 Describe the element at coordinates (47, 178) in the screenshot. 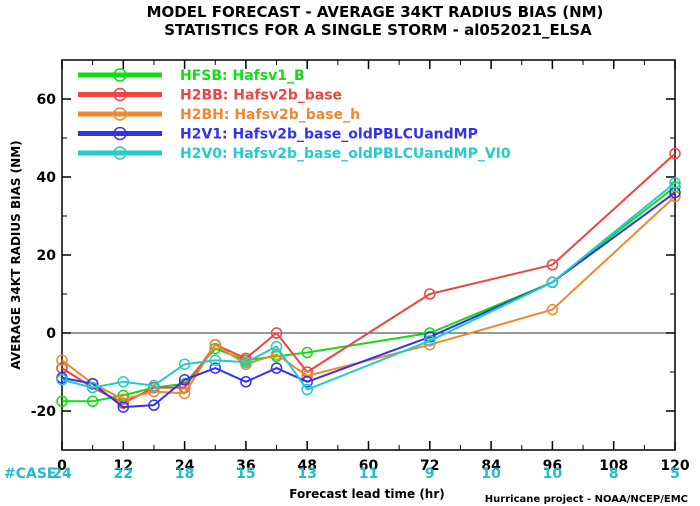

I see `y-tick-label: 40` at that location.